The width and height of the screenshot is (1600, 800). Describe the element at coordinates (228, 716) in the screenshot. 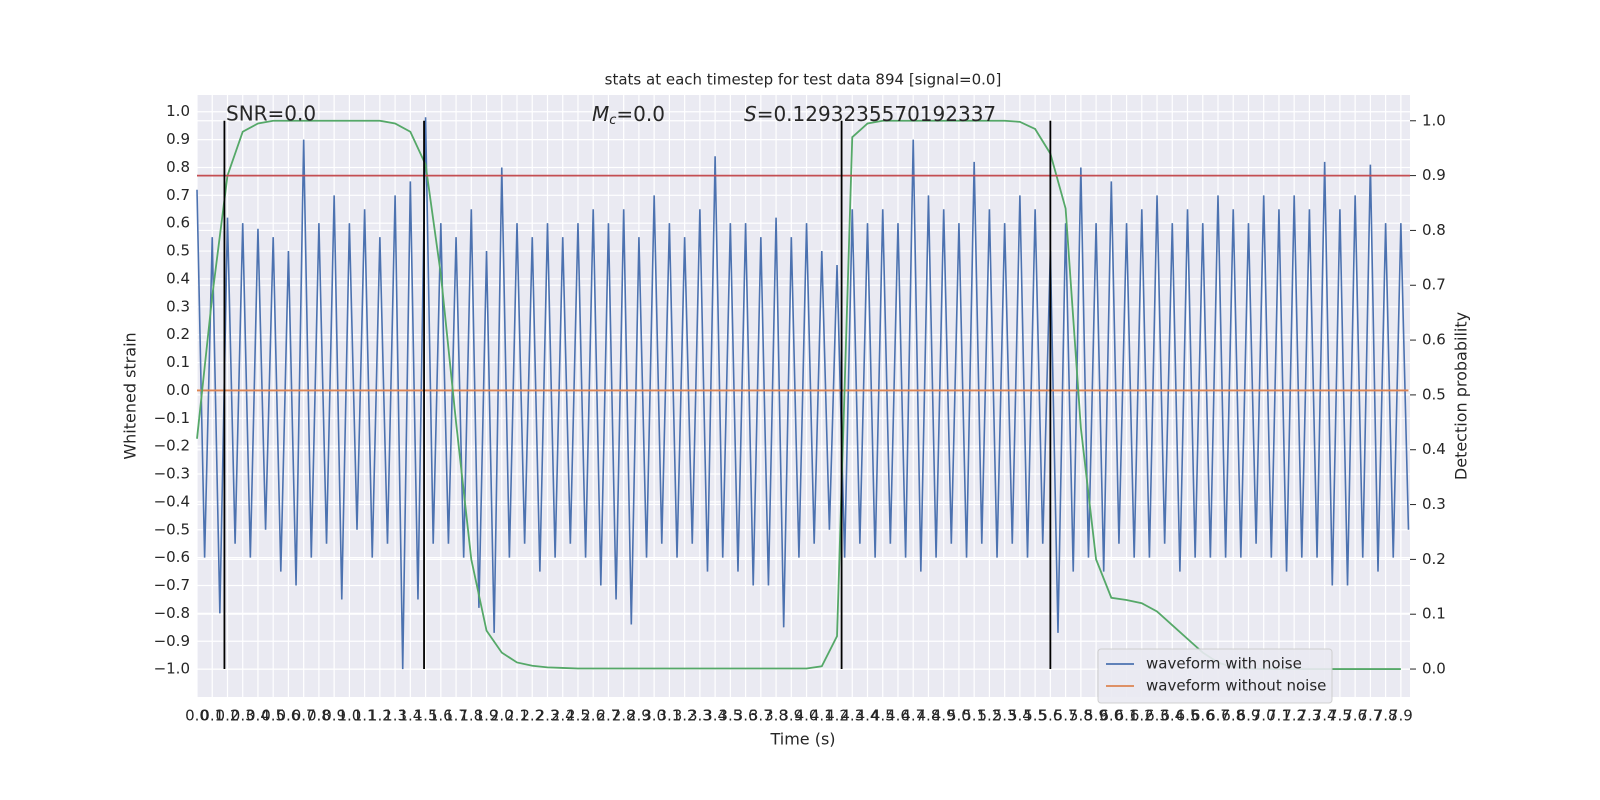

I see `x-tick-label: 0.2` at that location.